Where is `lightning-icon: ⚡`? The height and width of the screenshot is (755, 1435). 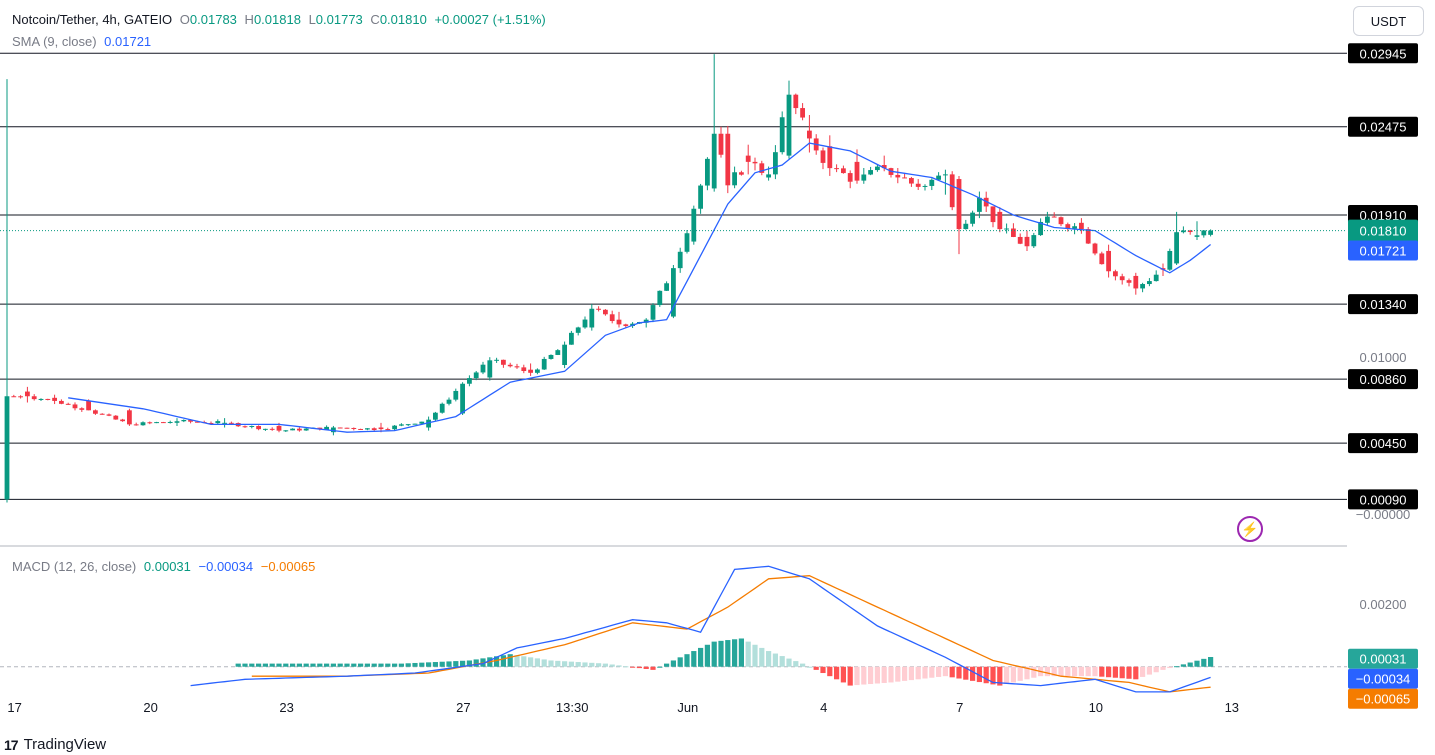 lightning-icon: ⚡ is located at coordinates (1250, 529).